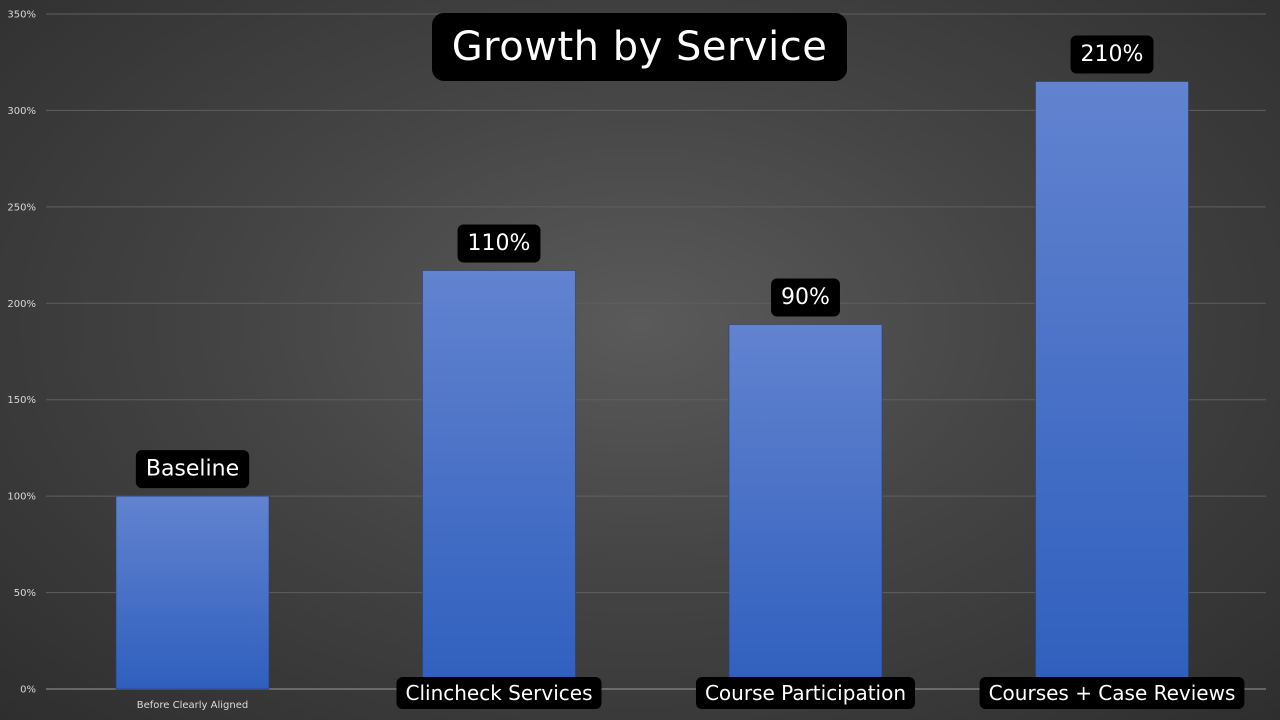 This screenshot has width=1280, height=720. I want to click on y-tick-label: 100%, so click(21, 497).